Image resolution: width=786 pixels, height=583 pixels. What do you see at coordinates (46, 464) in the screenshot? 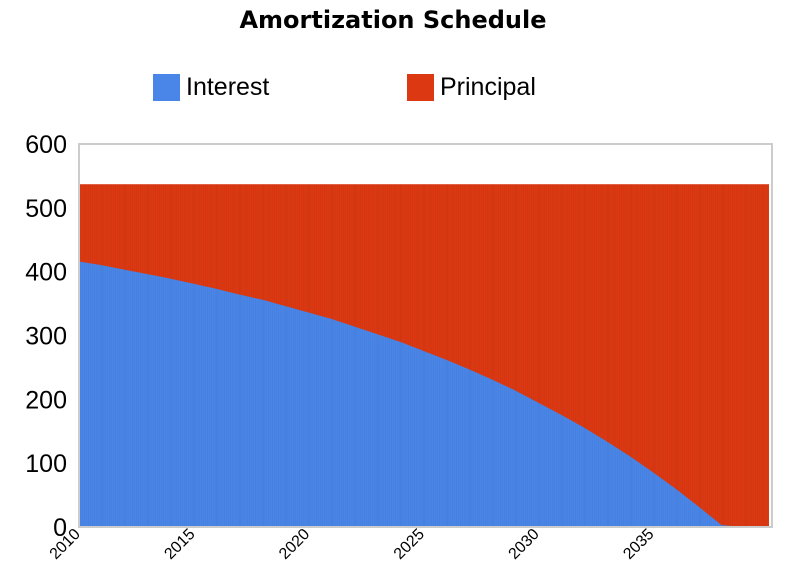
I see `y-tick-label: 100` at bounding box center [46, 464].